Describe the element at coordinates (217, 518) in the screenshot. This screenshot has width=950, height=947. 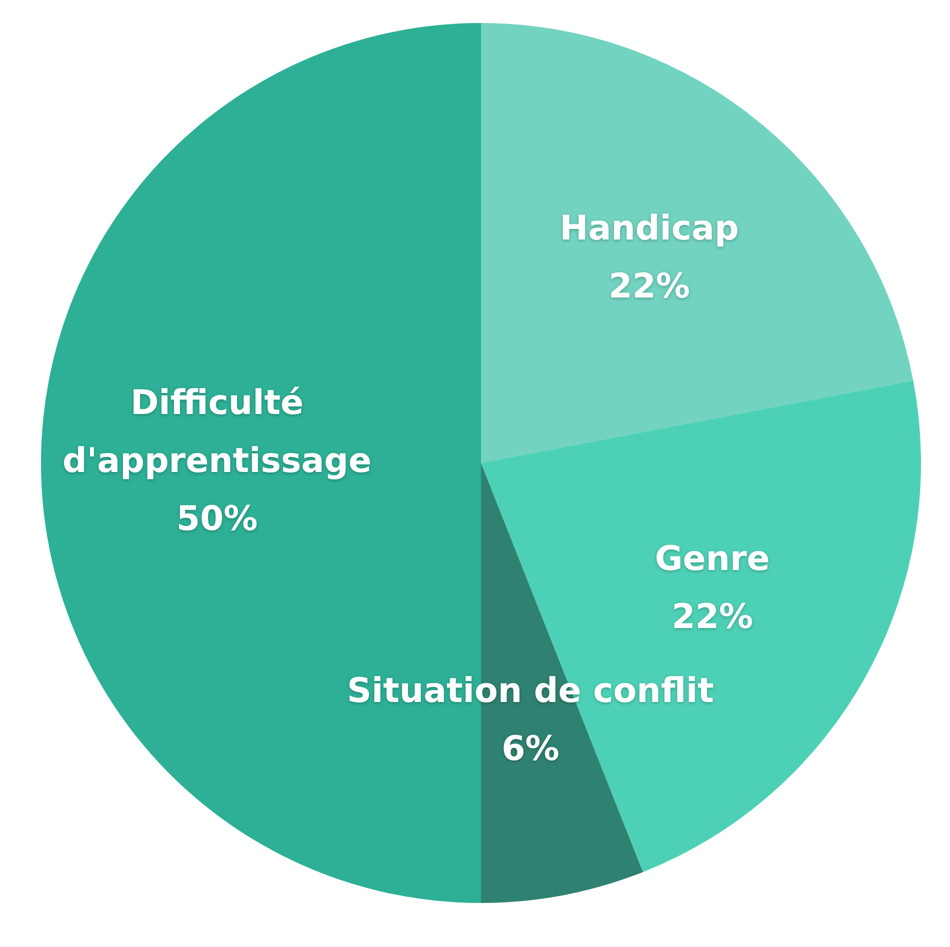
I see `data-label: 50%` at that location.